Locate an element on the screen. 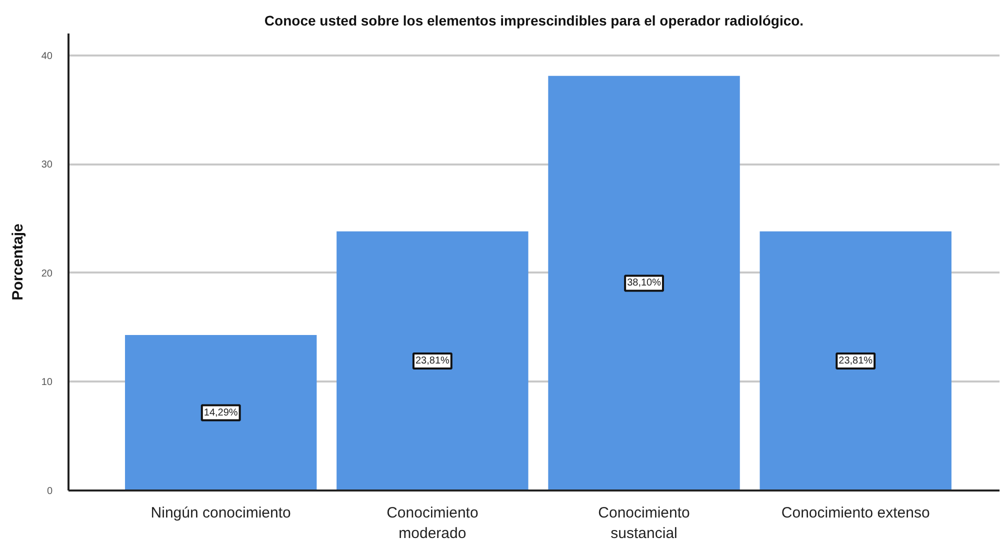 This screenshot has height=544, width=1000. y-axis-title: Porcentaje is located at coordinates (17, 262).